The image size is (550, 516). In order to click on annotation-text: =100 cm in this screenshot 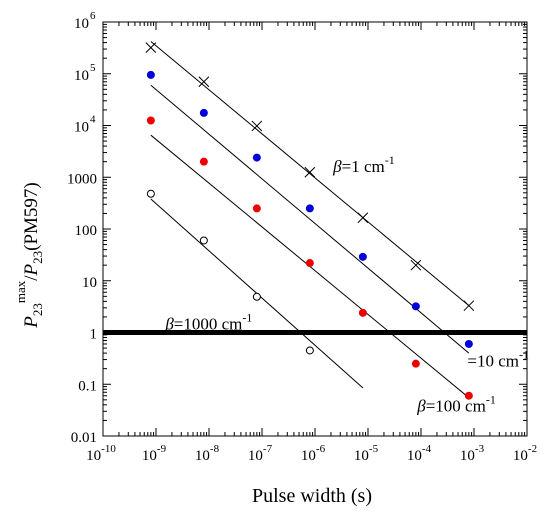, I will do `click(456, 405)`.